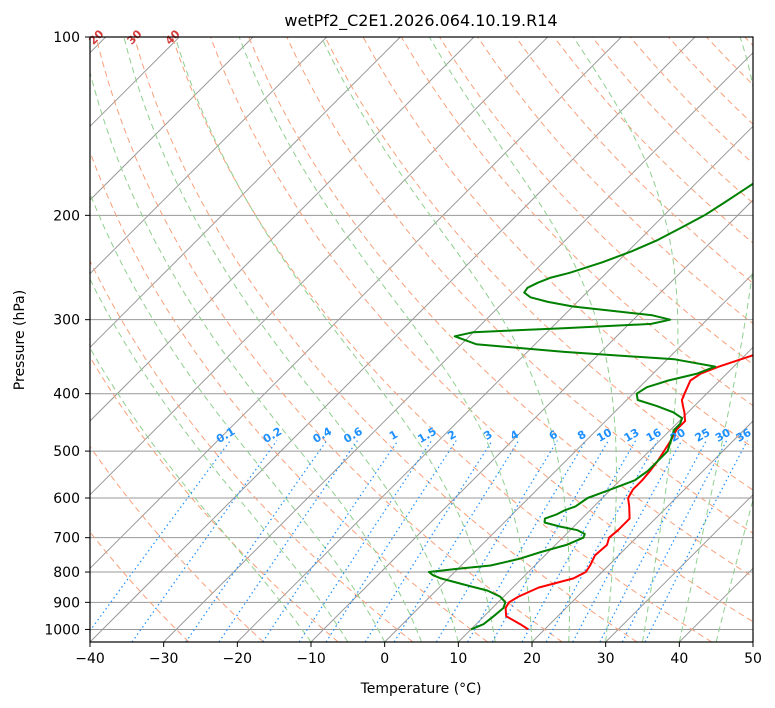  Describe the element at coordinates (66, 499) in the screenshot. I see `y-tick-label: 600` at that location.